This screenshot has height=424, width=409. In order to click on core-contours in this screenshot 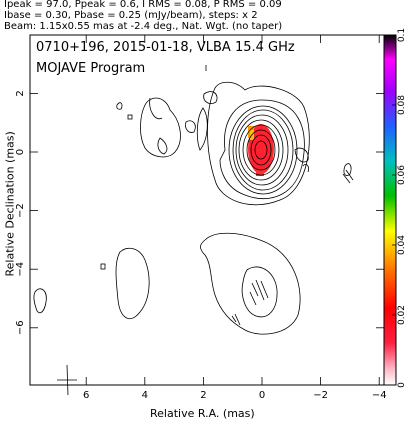, I will do `click(258, 143)`.